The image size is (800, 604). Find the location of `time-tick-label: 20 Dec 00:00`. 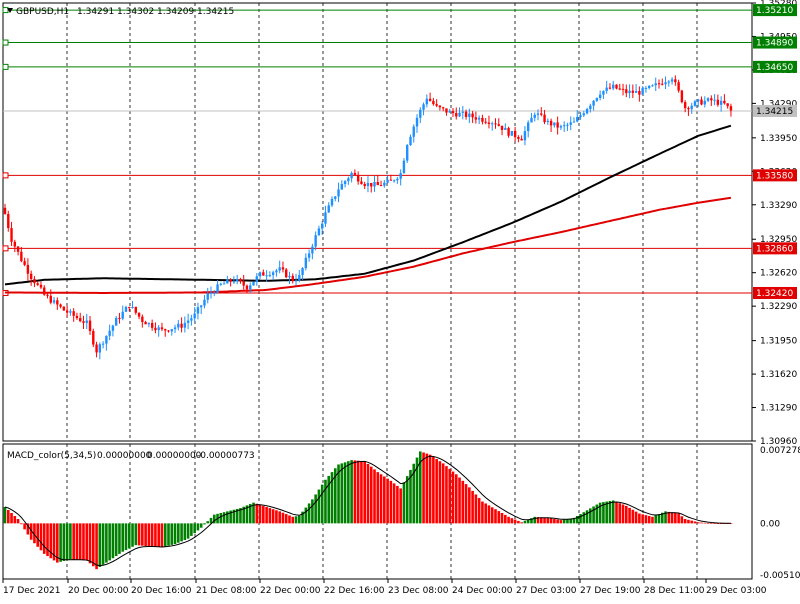

time-tick-label: 20 Dec 00:00 is located at coordinates (98, 591).